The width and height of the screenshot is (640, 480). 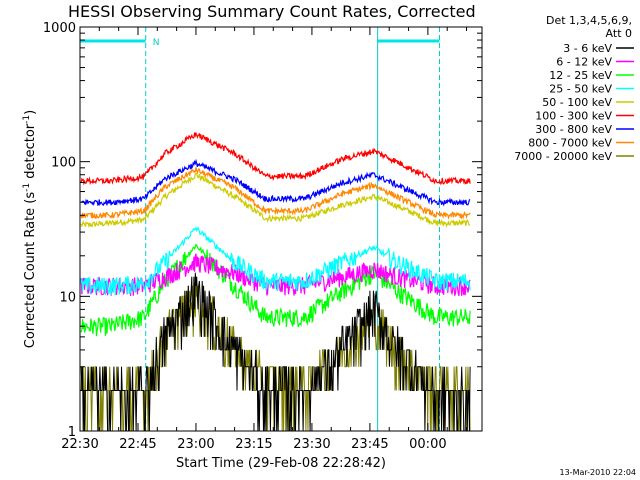 What do you see at coordinates (30, 112) in the screenshot?
I see `y-axis-label-part3: )` at bounding box center [30, 112].